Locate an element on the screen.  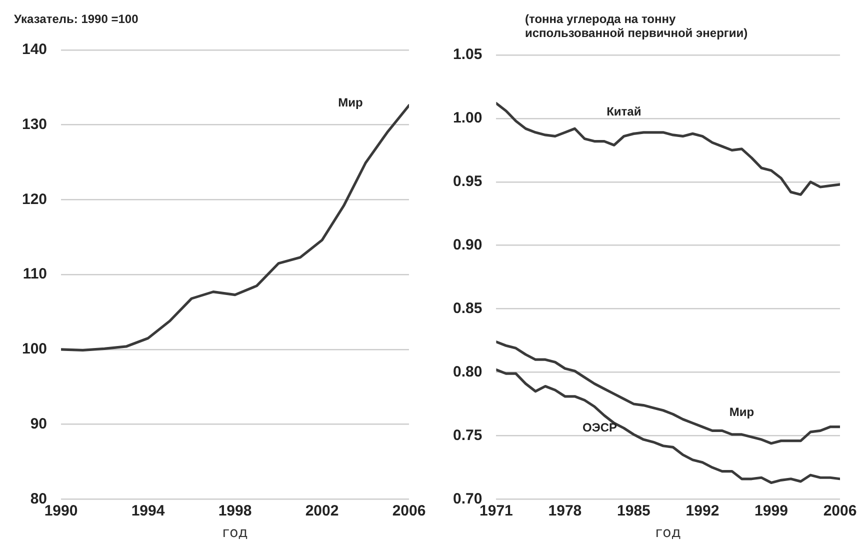
y-tick-label: 140 is located at coordinates (35, 49).